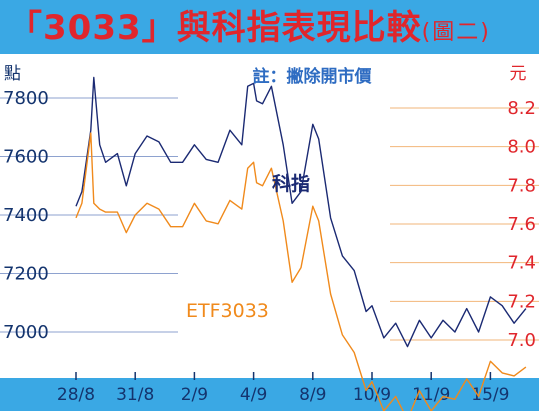 The width and height of the screenshot is (539, 411). I want to click on right-tick-label: 7.2, so click(521, 301).